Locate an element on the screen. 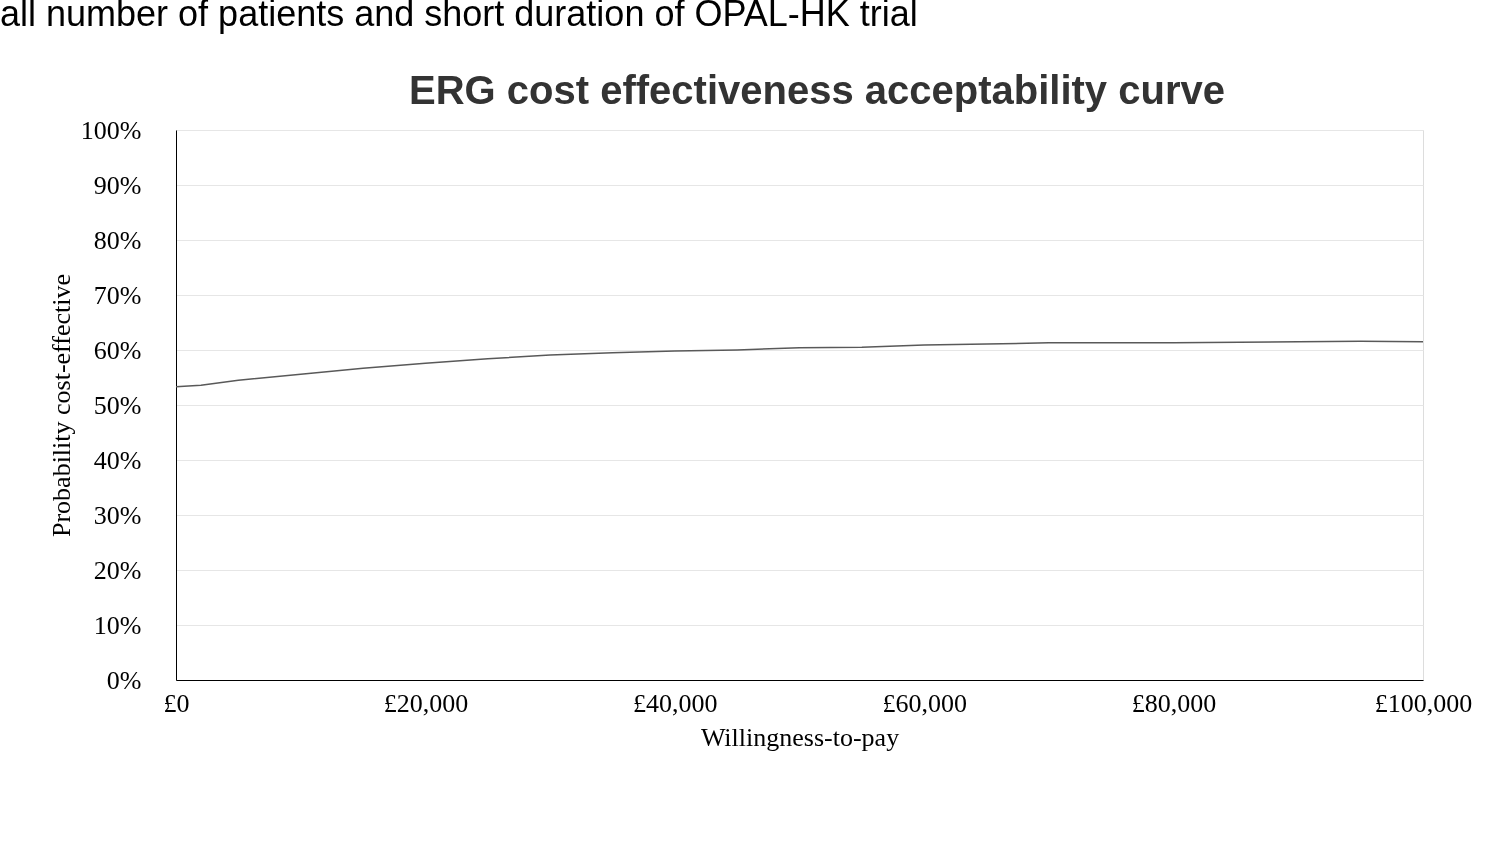 This screenshot has height=856, width=1508. x-tick-label: £40,000 is located at coordinates (675, 703).